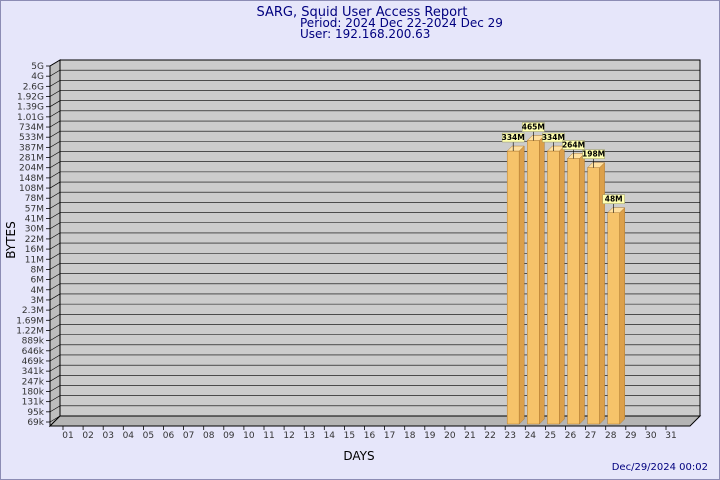  Describe the element at coordinates (34, 240) in the screenshot. I see `y-tick-label: 22M` at that location.